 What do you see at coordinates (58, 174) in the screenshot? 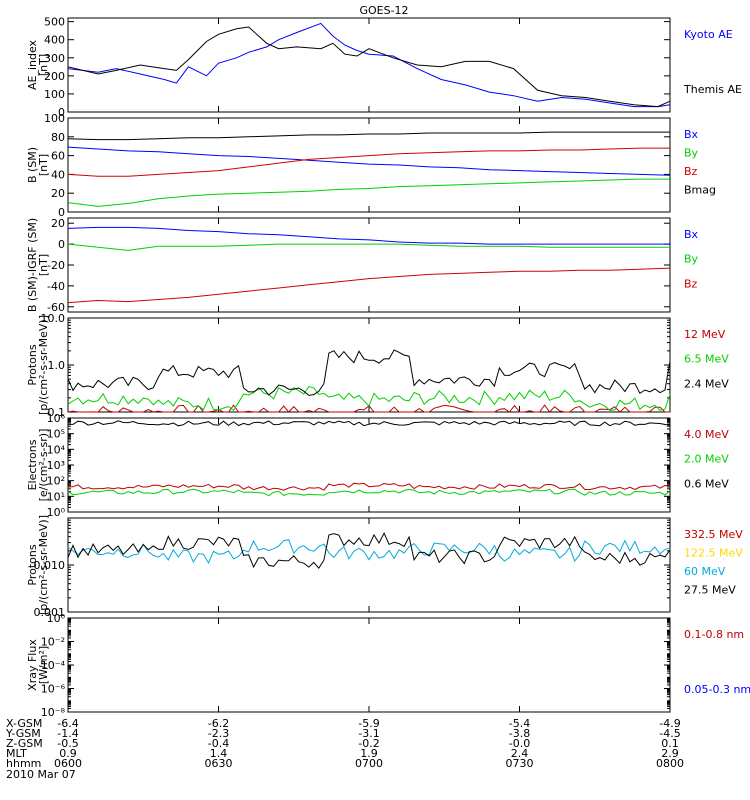
I see `y-tick-label: 40` at bounding box center [58, 174].